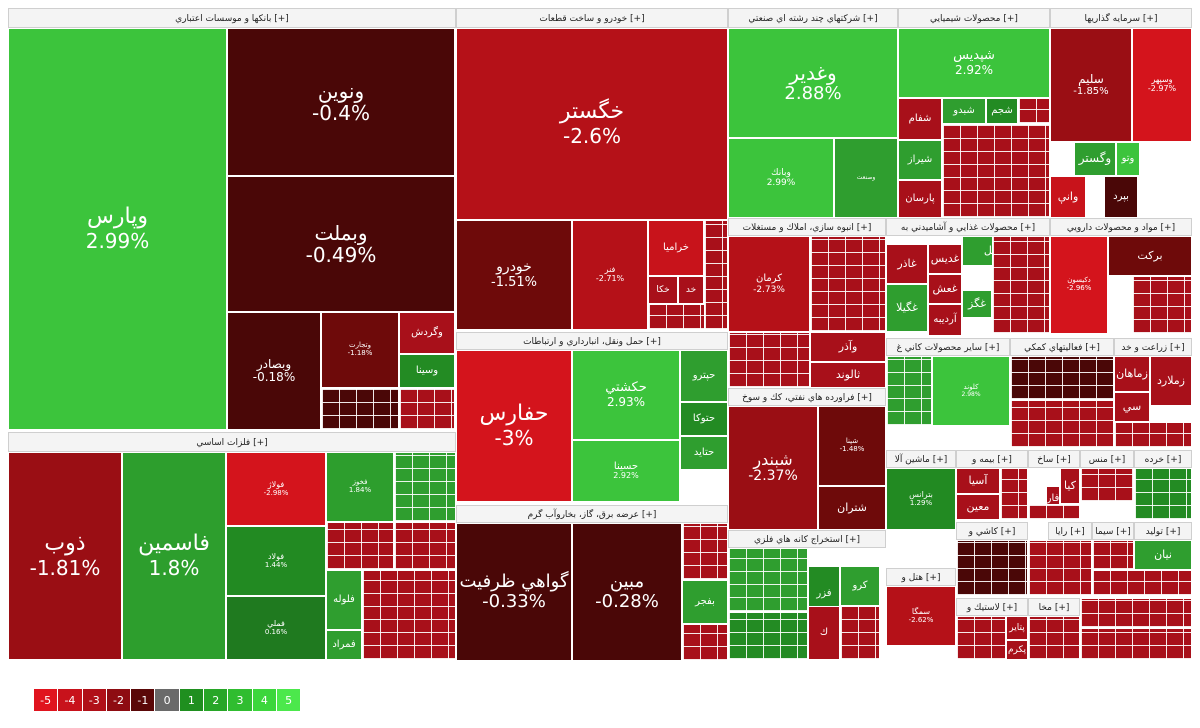 Image resolution: width=1200 pixels, height=728 pixels. What do you see at coordinates (907, 264) in the screenshot?
I see `stock-tile: غاذر` at bounding box center [907, 264].